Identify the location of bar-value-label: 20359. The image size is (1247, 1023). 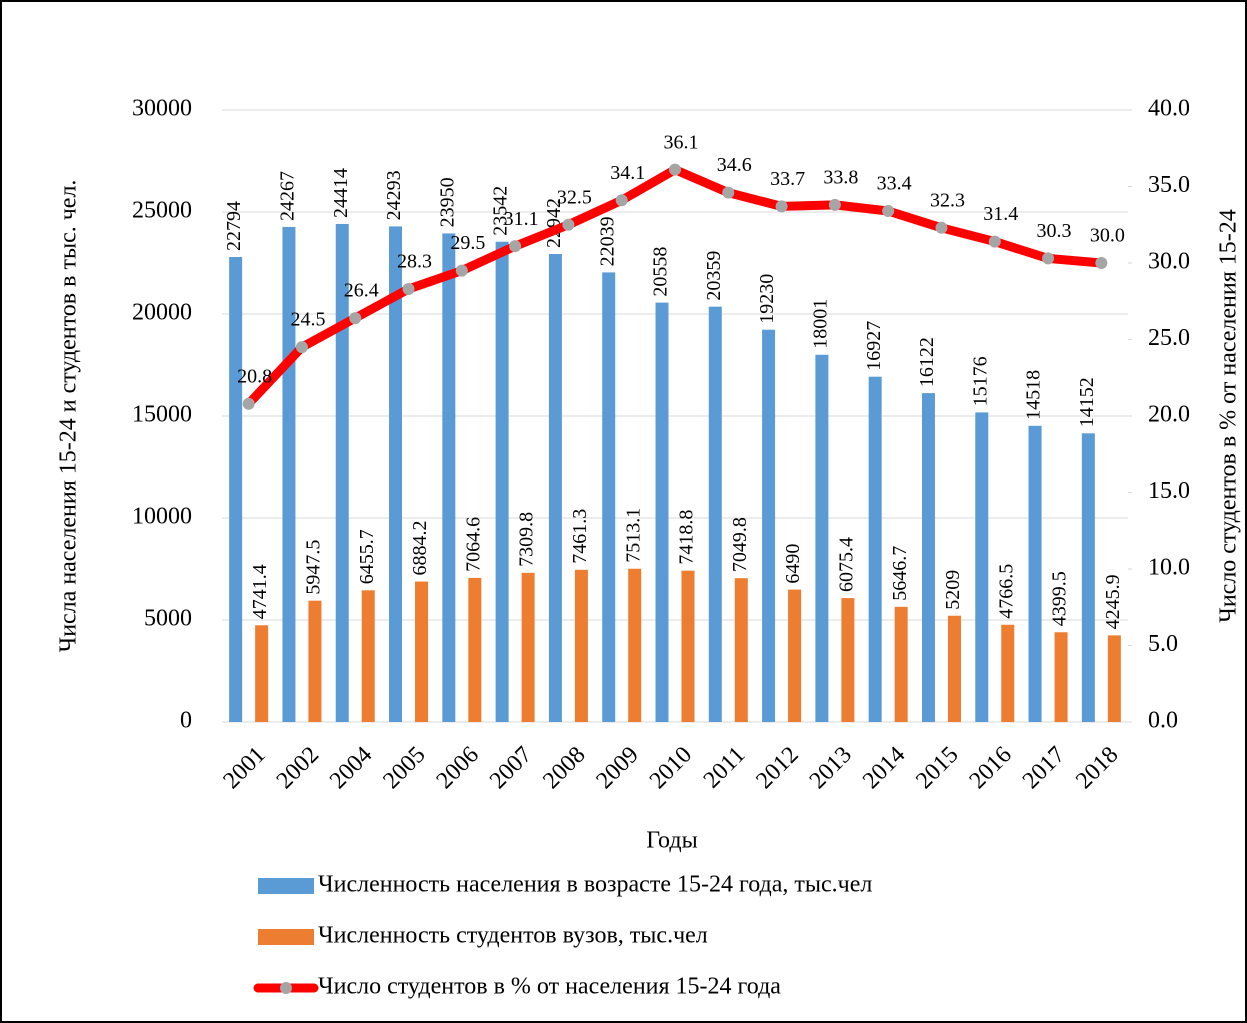
(714, 276).